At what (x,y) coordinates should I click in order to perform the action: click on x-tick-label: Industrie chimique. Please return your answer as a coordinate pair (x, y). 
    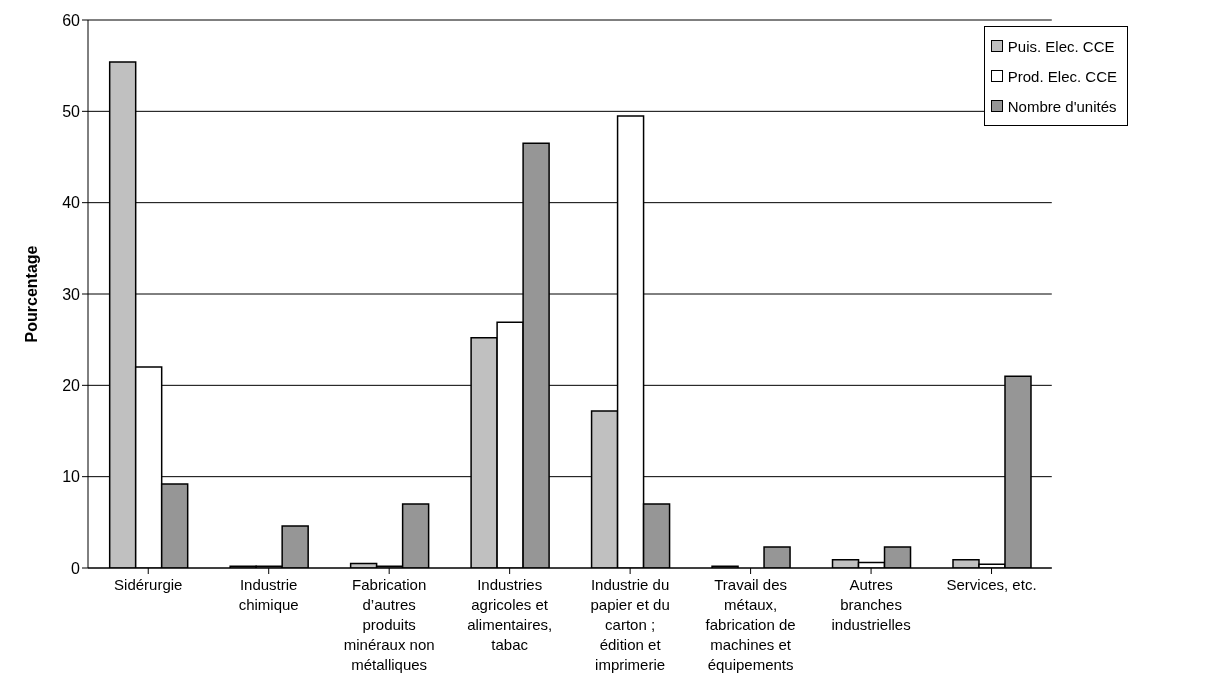
    Looking at the image, I should click on (268, 594).